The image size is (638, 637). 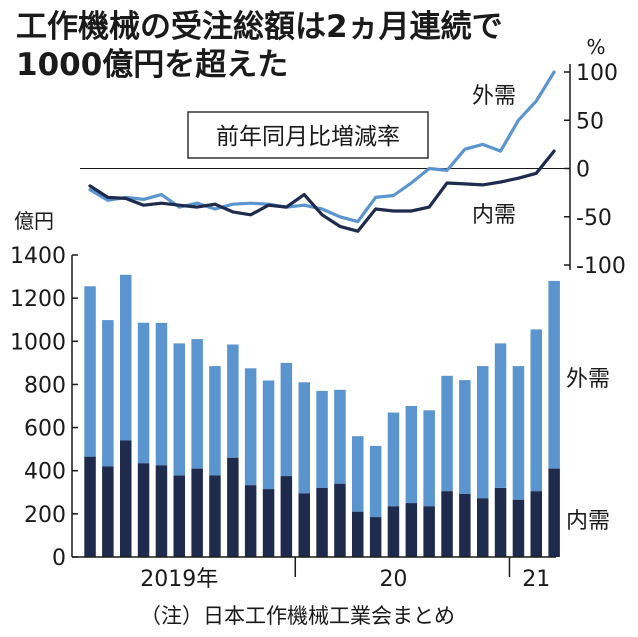 I want to click on line-y-tick-label: 0, so click(x=583, y=170).